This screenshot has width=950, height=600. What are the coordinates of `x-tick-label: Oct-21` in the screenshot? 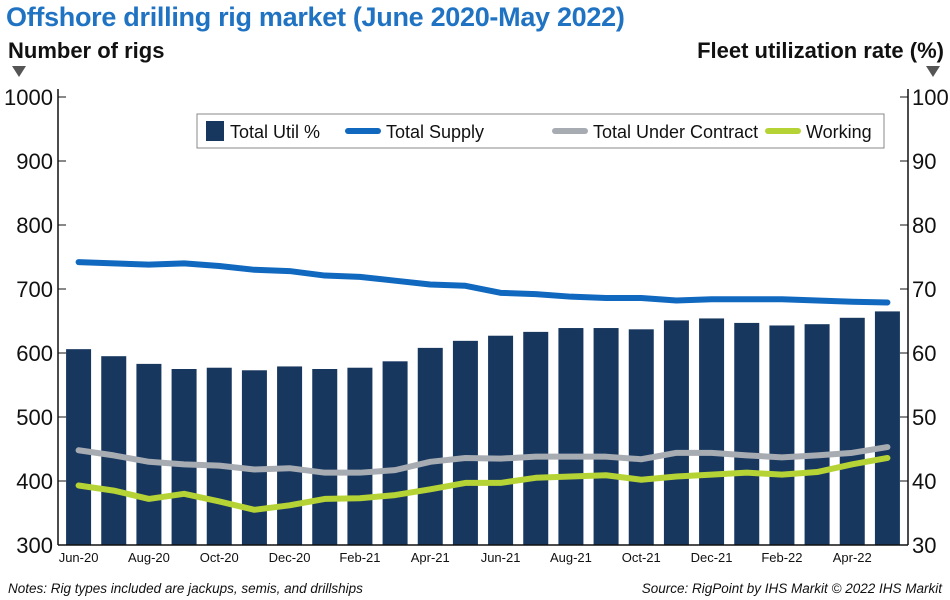 It's located at (641, 557).